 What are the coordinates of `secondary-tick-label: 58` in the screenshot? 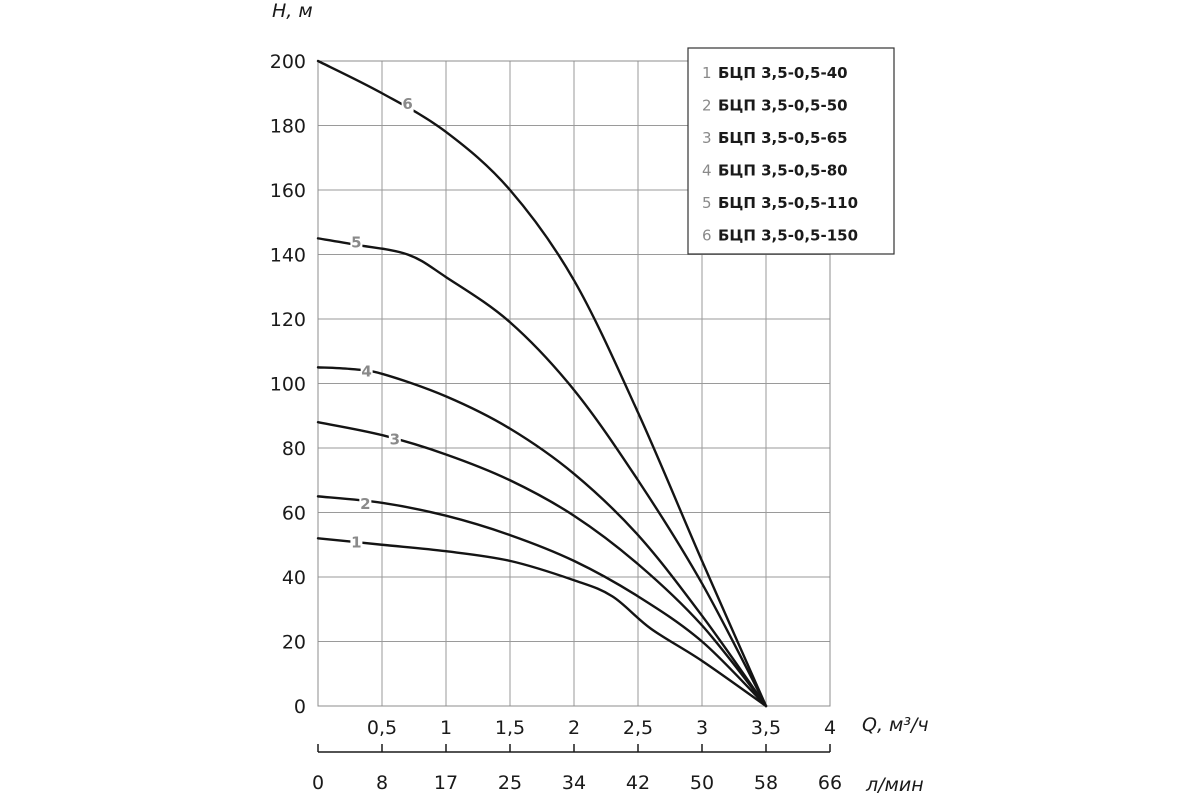 It's located at (766, 783).